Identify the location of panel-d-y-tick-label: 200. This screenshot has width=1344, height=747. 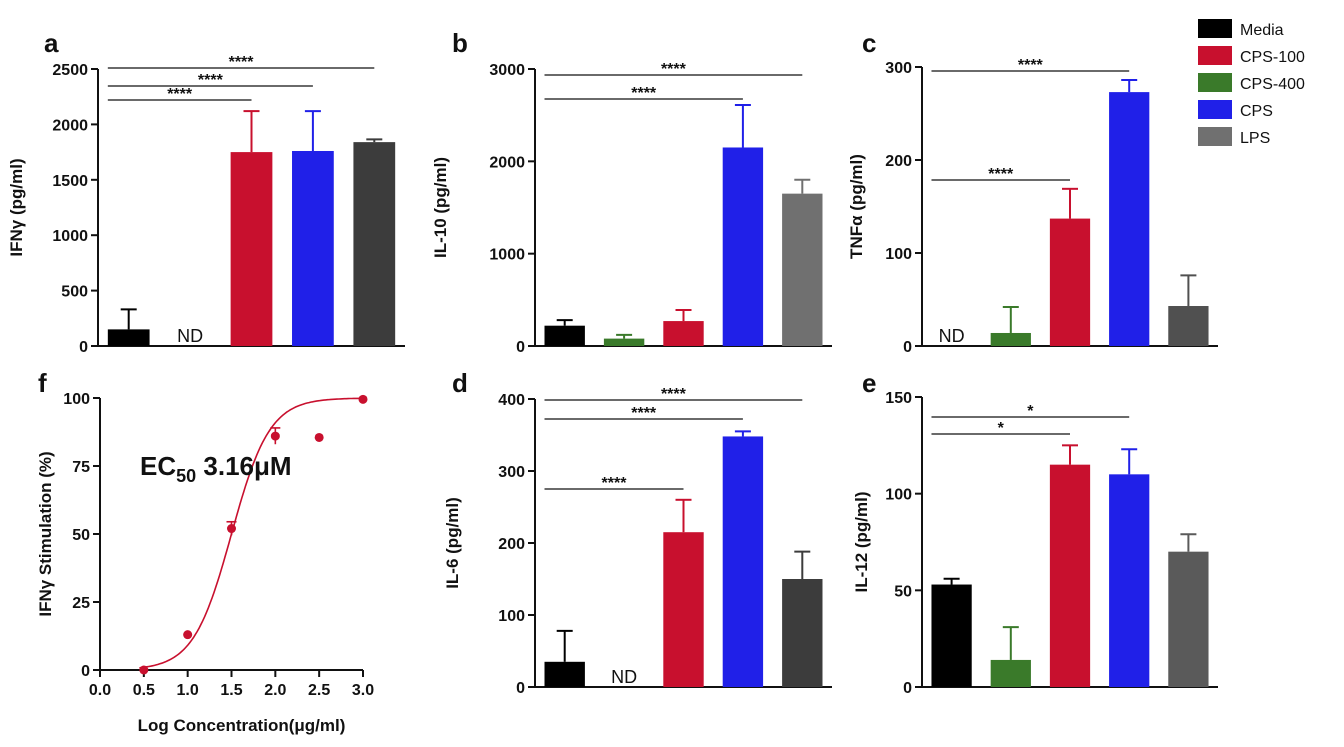
(511, 544).